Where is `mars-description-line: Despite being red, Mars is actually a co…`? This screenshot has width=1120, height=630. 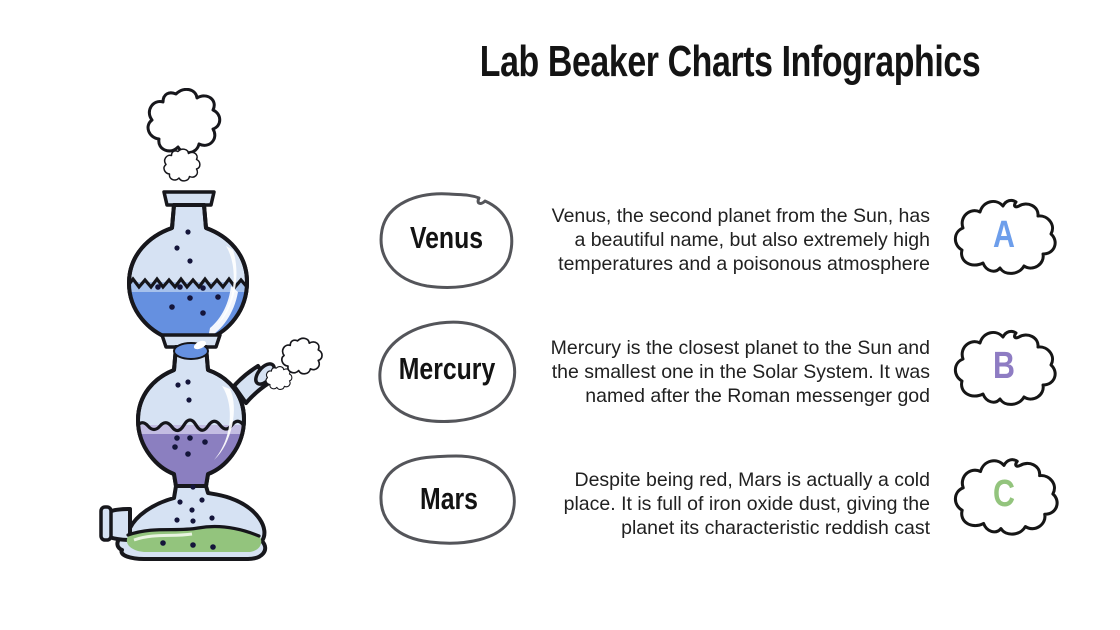
mars-description-line: Despite being red, Mars is actually a co… is located at coordinates (752, 480).